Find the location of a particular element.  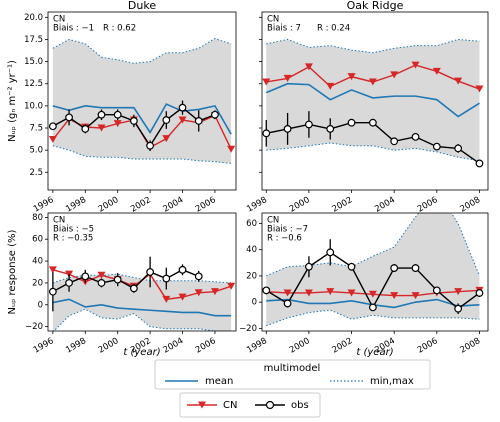

y-tick-label: −20 is located at coordinates (248, 329).